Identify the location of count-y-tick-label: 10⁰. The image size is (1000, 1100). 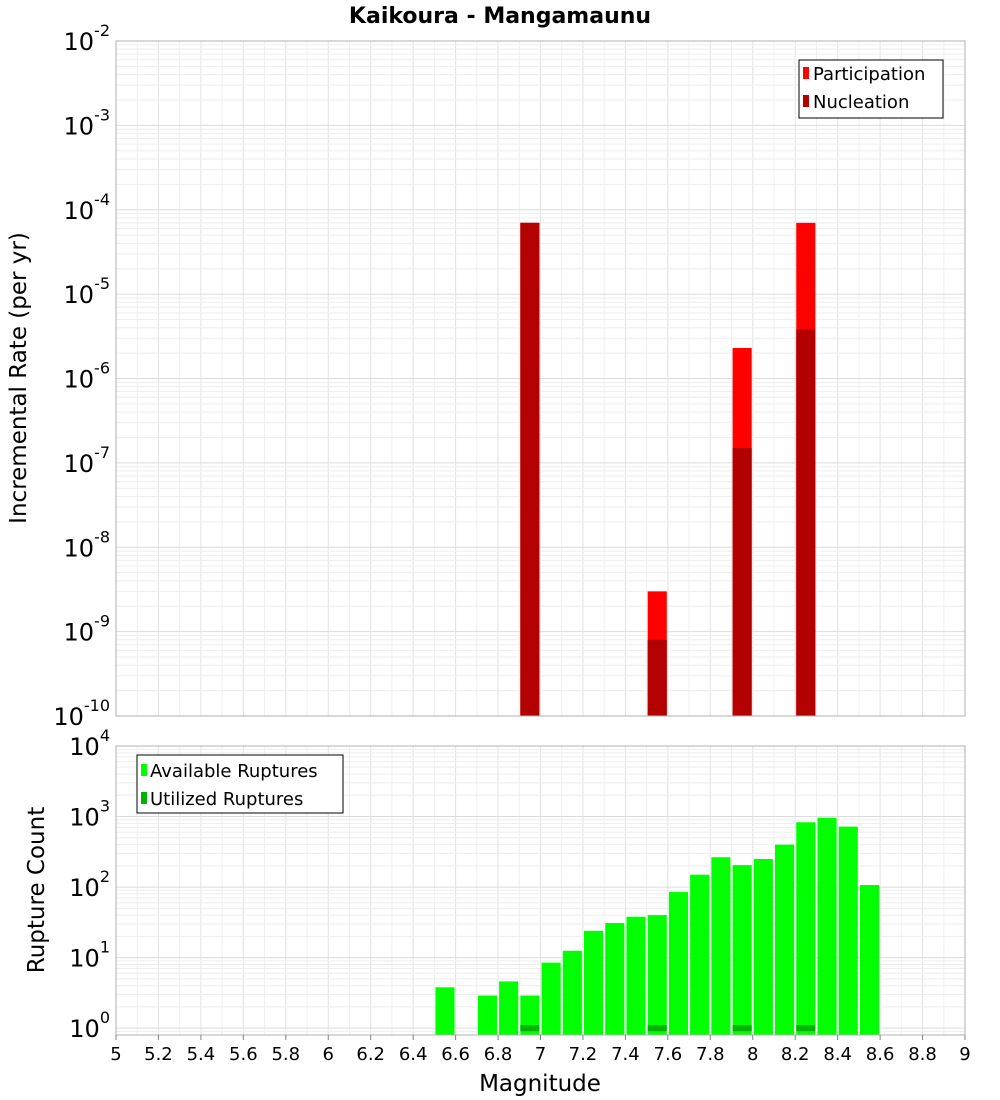
(89, 1025).